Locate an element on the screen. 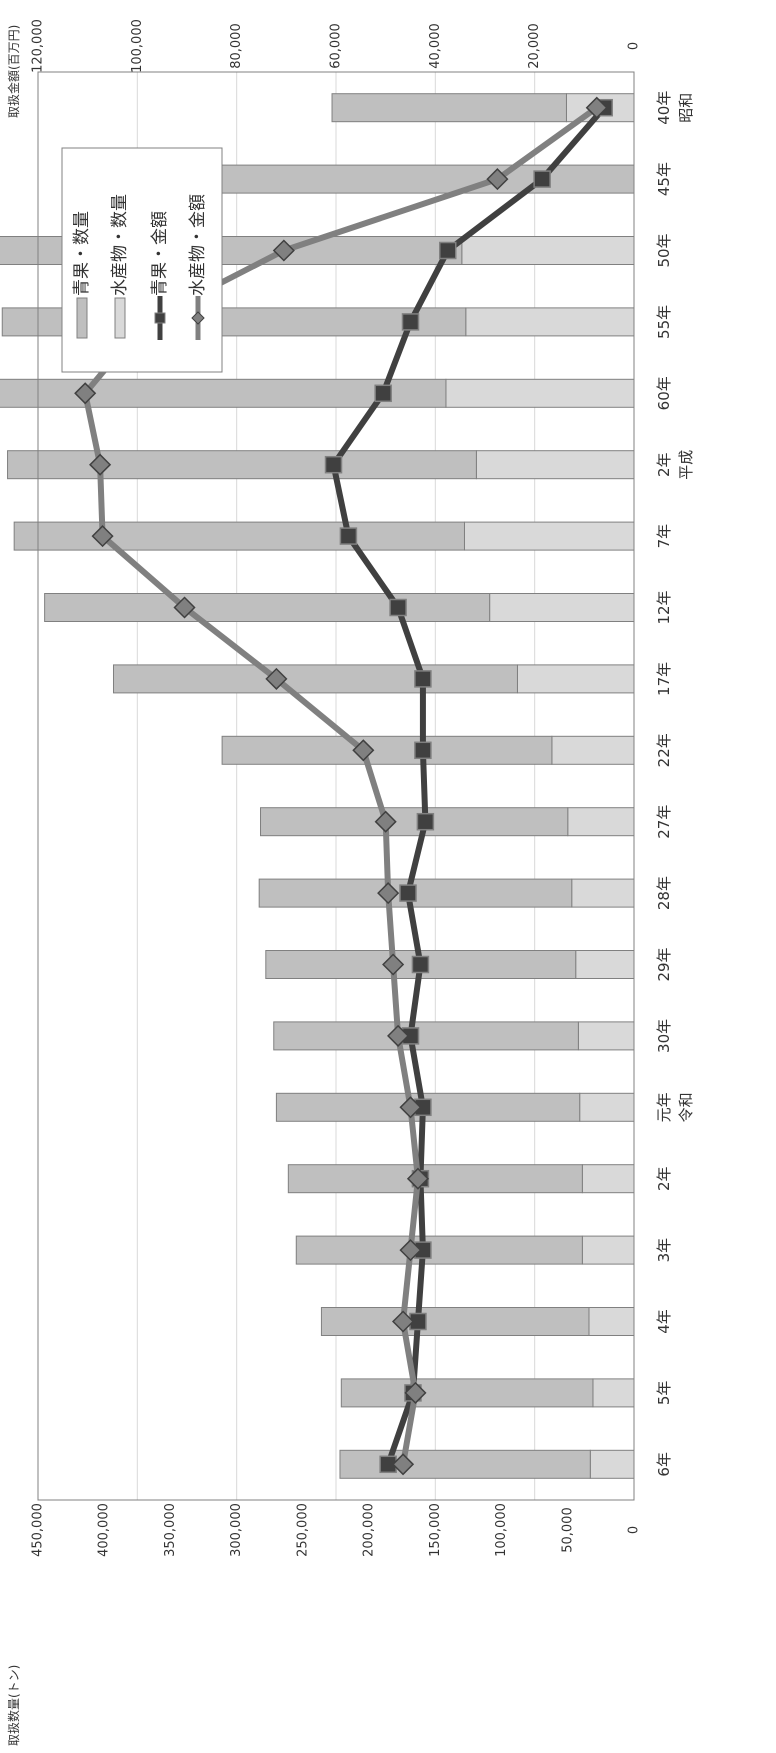  left-axis-tick-label: 150,000 is located at coordinates (435, 1530).